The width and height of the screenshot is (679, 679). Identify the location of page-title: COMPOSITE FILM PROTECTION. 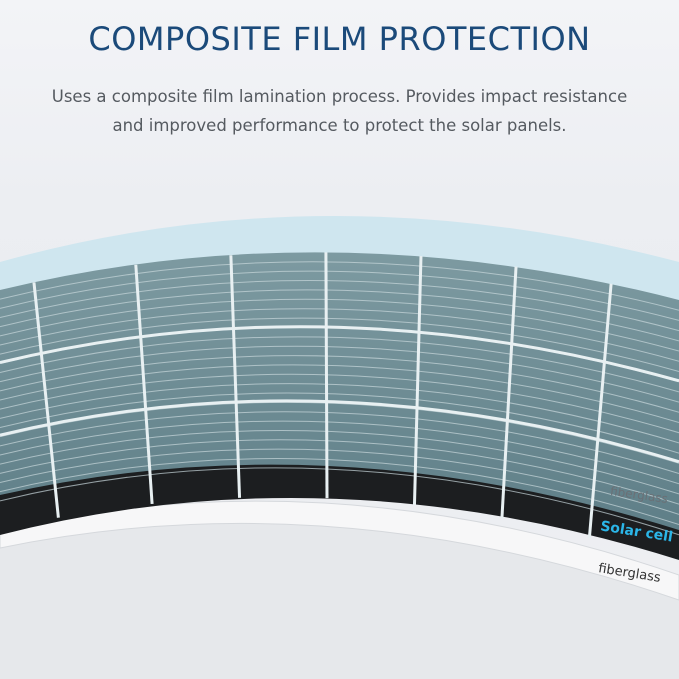
(339, 39).